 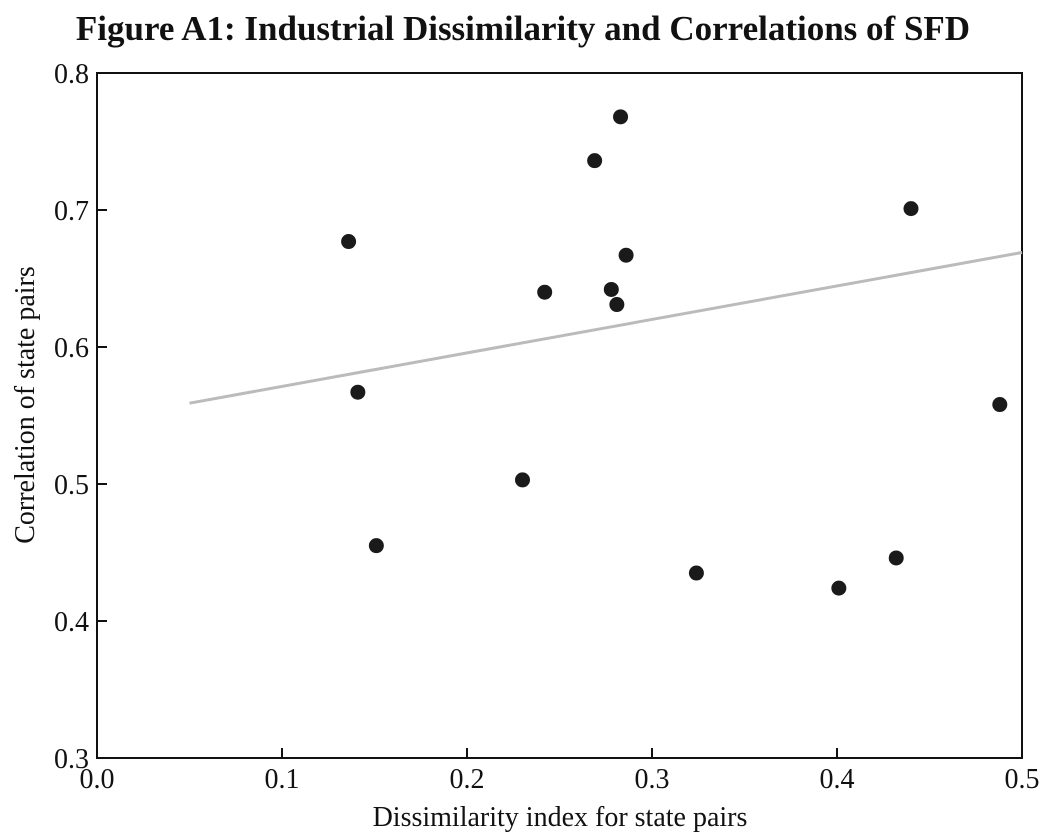 I want to click on x-tick-label: 0.1, so click(x=282, y=779).